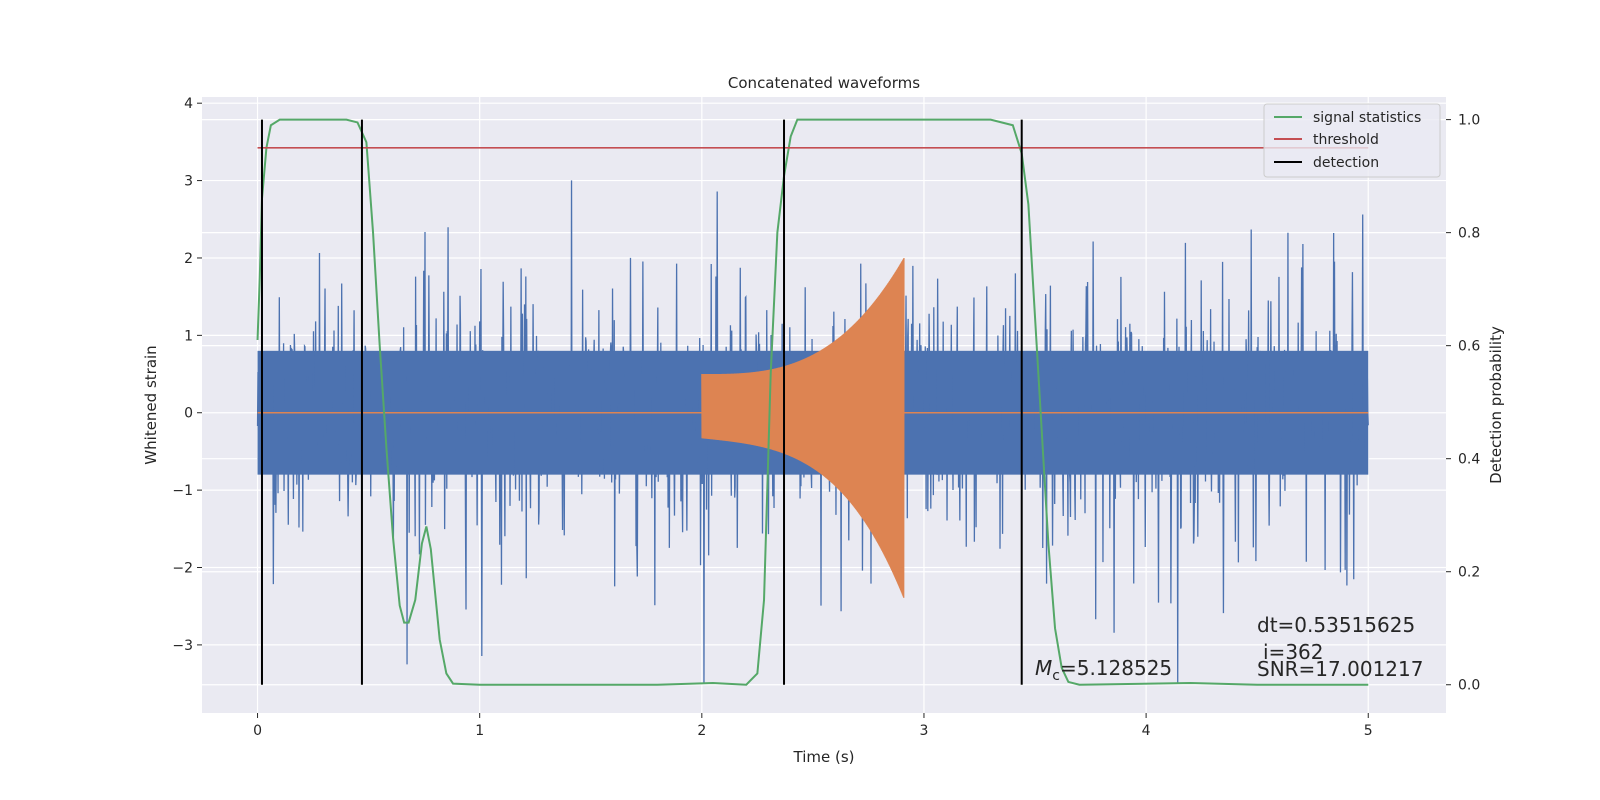 Image resolution: width=1600 pixels, height=800 pixels. I want to click on legend-signal-statistics-label: signal statistics, so click(1367, 118).